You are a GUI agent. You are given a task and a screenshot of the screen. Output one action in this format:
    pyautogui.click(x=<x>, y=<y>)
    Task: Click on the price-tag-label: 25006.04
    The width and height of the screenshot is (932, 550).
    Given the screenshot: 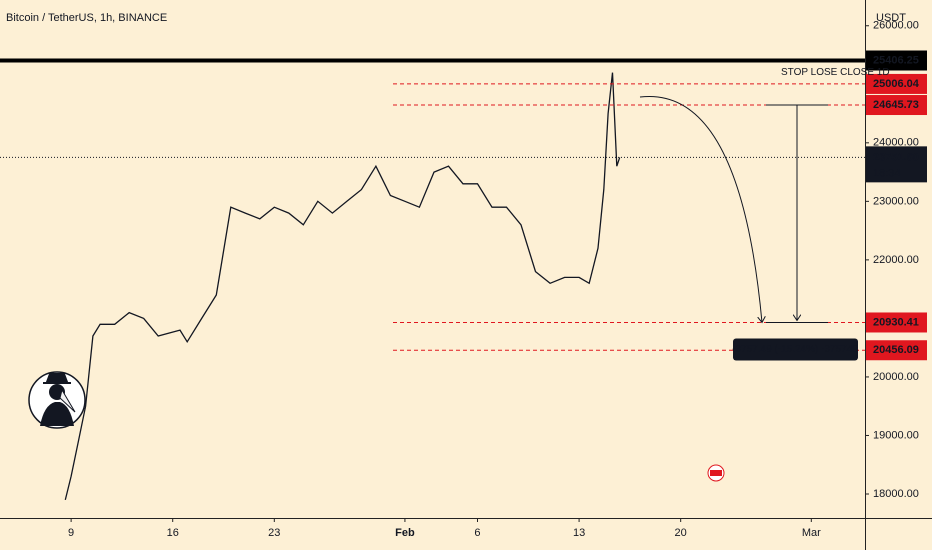 What is the action you would take?
    pyautogui.click(x=896, y=84)
    